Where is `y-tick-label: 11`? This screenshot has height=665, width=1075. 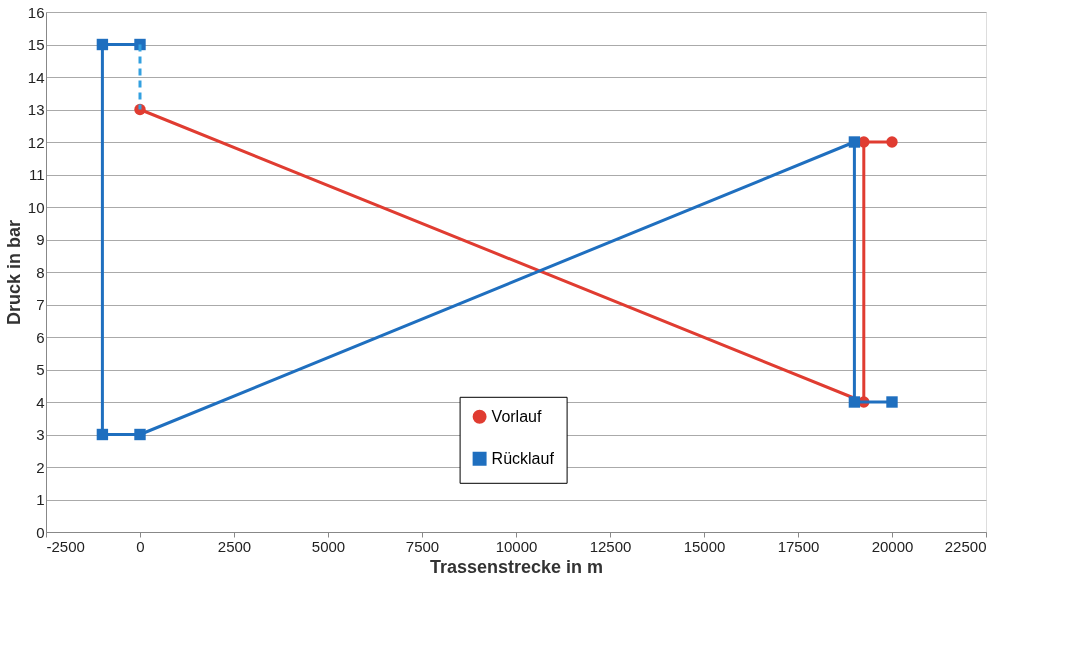
y-tick-label: 11 is located at coordinates (36, 174).